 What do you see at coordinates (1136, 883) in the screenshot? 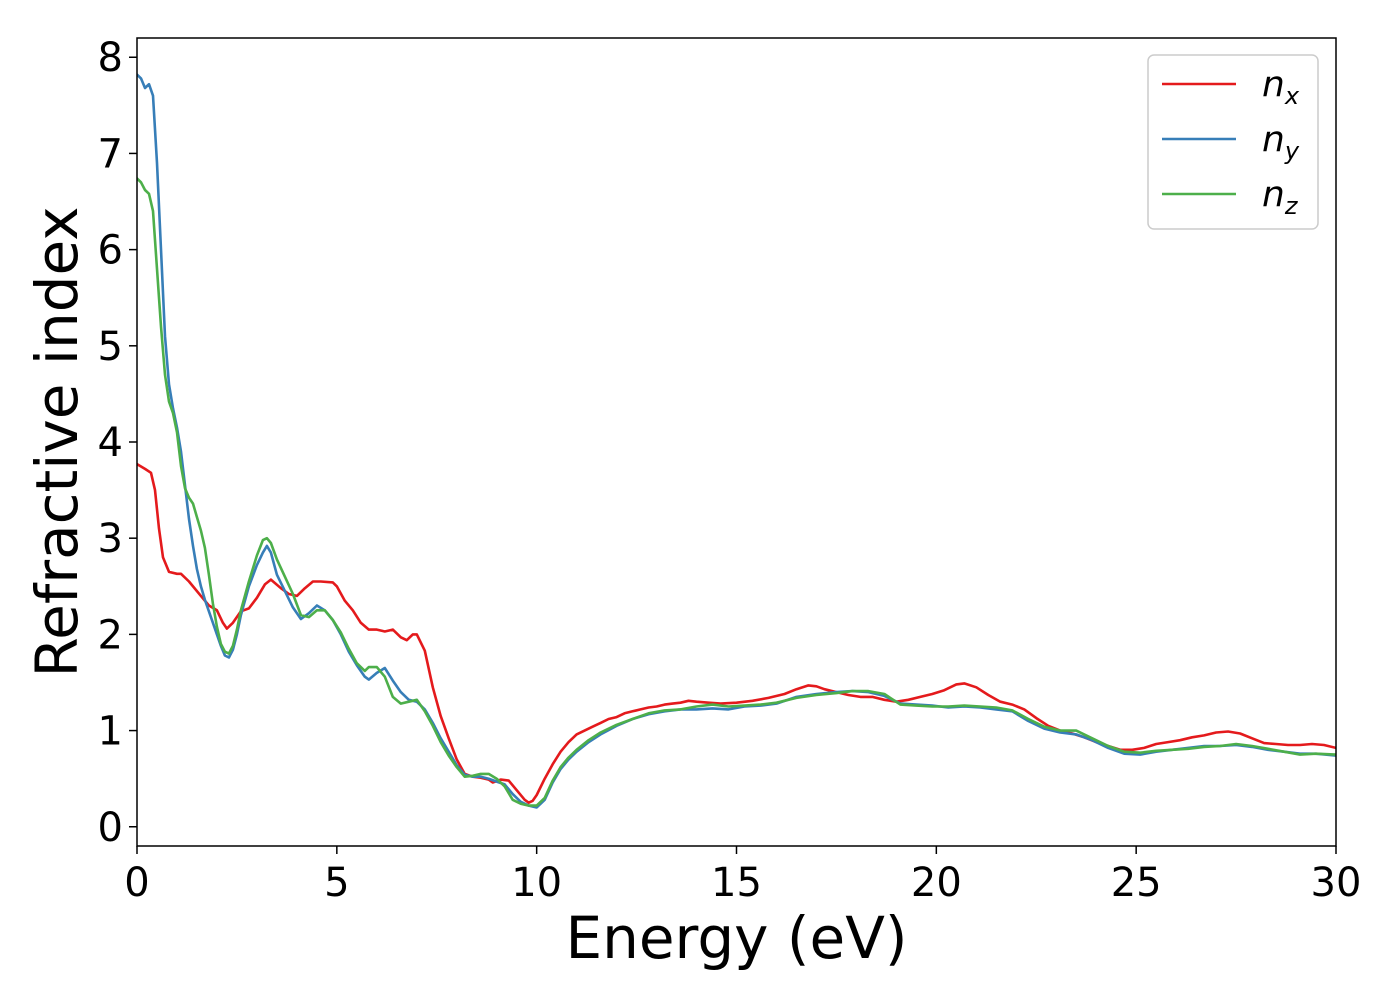
I see `x-tick-label: 25` at bounding box center [1136, 883].